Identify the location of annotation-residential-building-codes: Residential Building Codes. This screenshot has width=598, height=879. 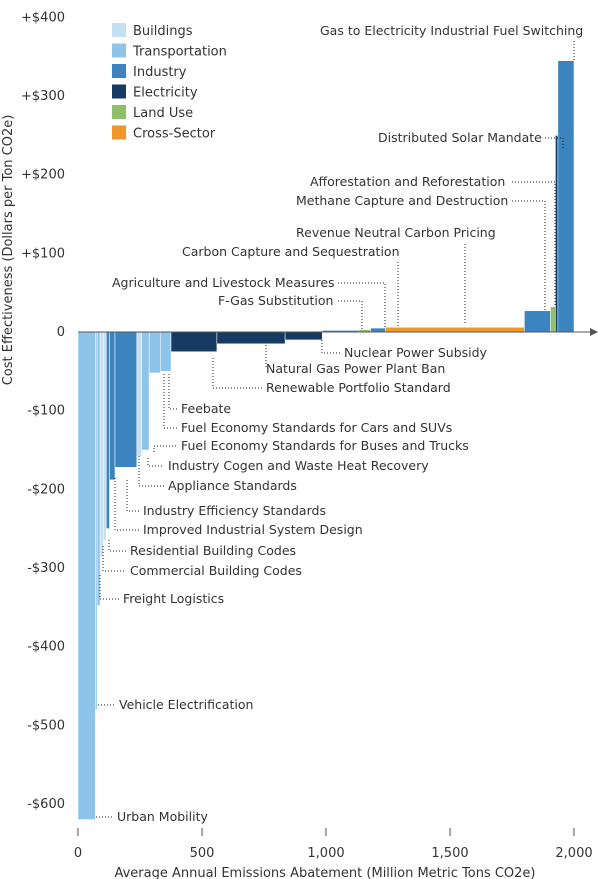
(213, 550).